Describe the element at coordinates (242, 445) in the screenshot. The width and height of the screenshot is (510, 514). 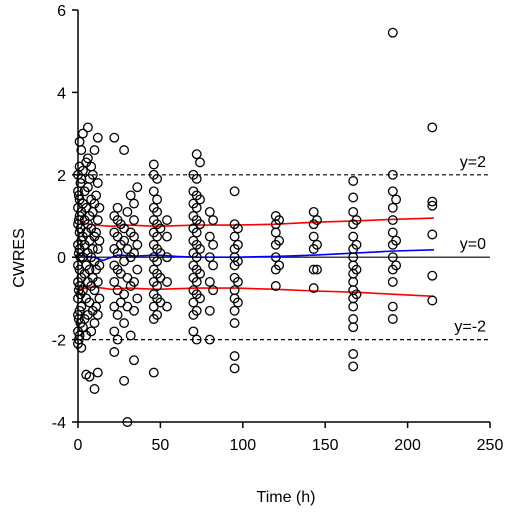
I see `x-tick-label: 100` at that location.